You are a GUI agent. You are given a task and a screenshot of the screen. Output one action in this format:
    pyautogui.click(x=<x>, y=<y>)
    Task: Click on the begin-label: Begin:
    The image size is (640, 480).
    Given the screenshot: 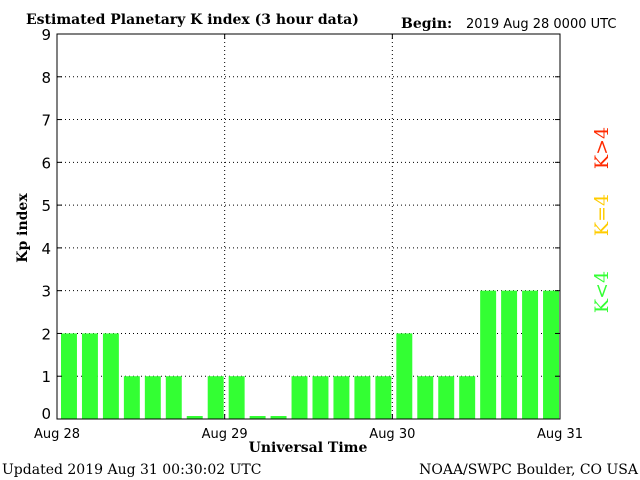 What is the action you would take?
    pyautogui.click(x=426, y=24)
    